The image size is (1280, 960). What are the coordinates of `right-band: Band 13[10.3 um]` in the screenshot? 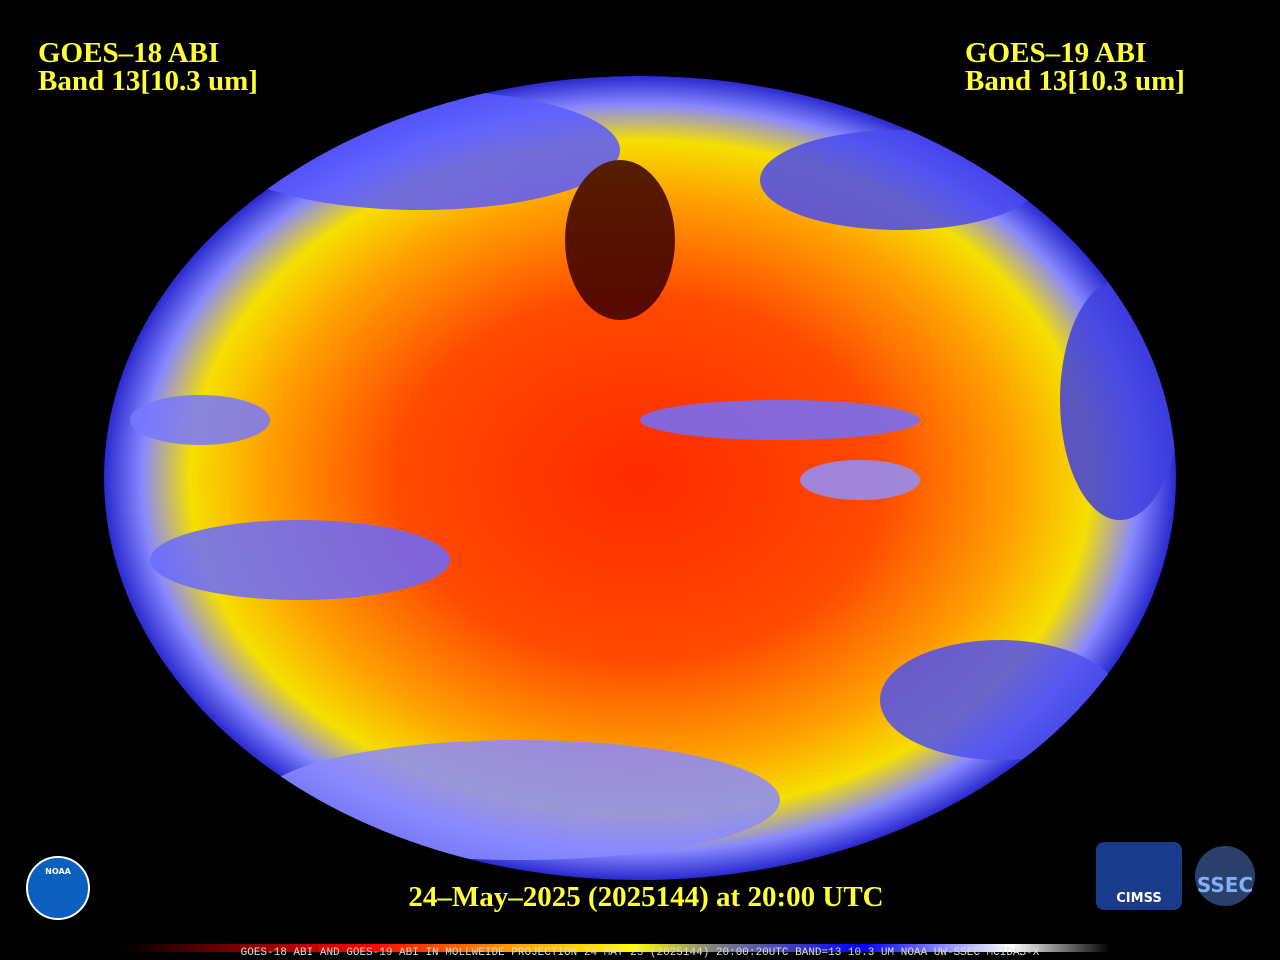 It's located at (1075, 81).